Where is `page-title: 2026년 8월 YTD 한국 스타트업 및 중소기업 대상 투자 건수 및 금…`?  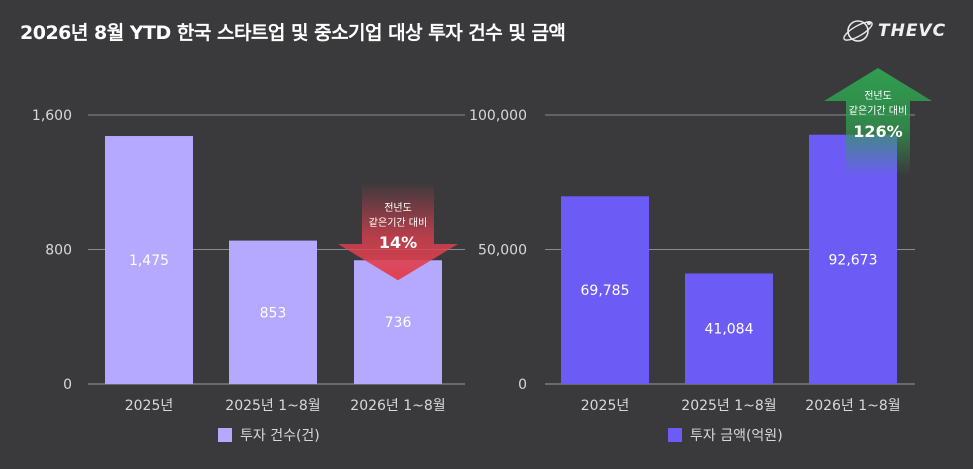 page-title: 2026년 8월 YTD 한국 스타트업 및 중소기업 대상 투자 건수 및 금… is located at coordinates (293, 33).